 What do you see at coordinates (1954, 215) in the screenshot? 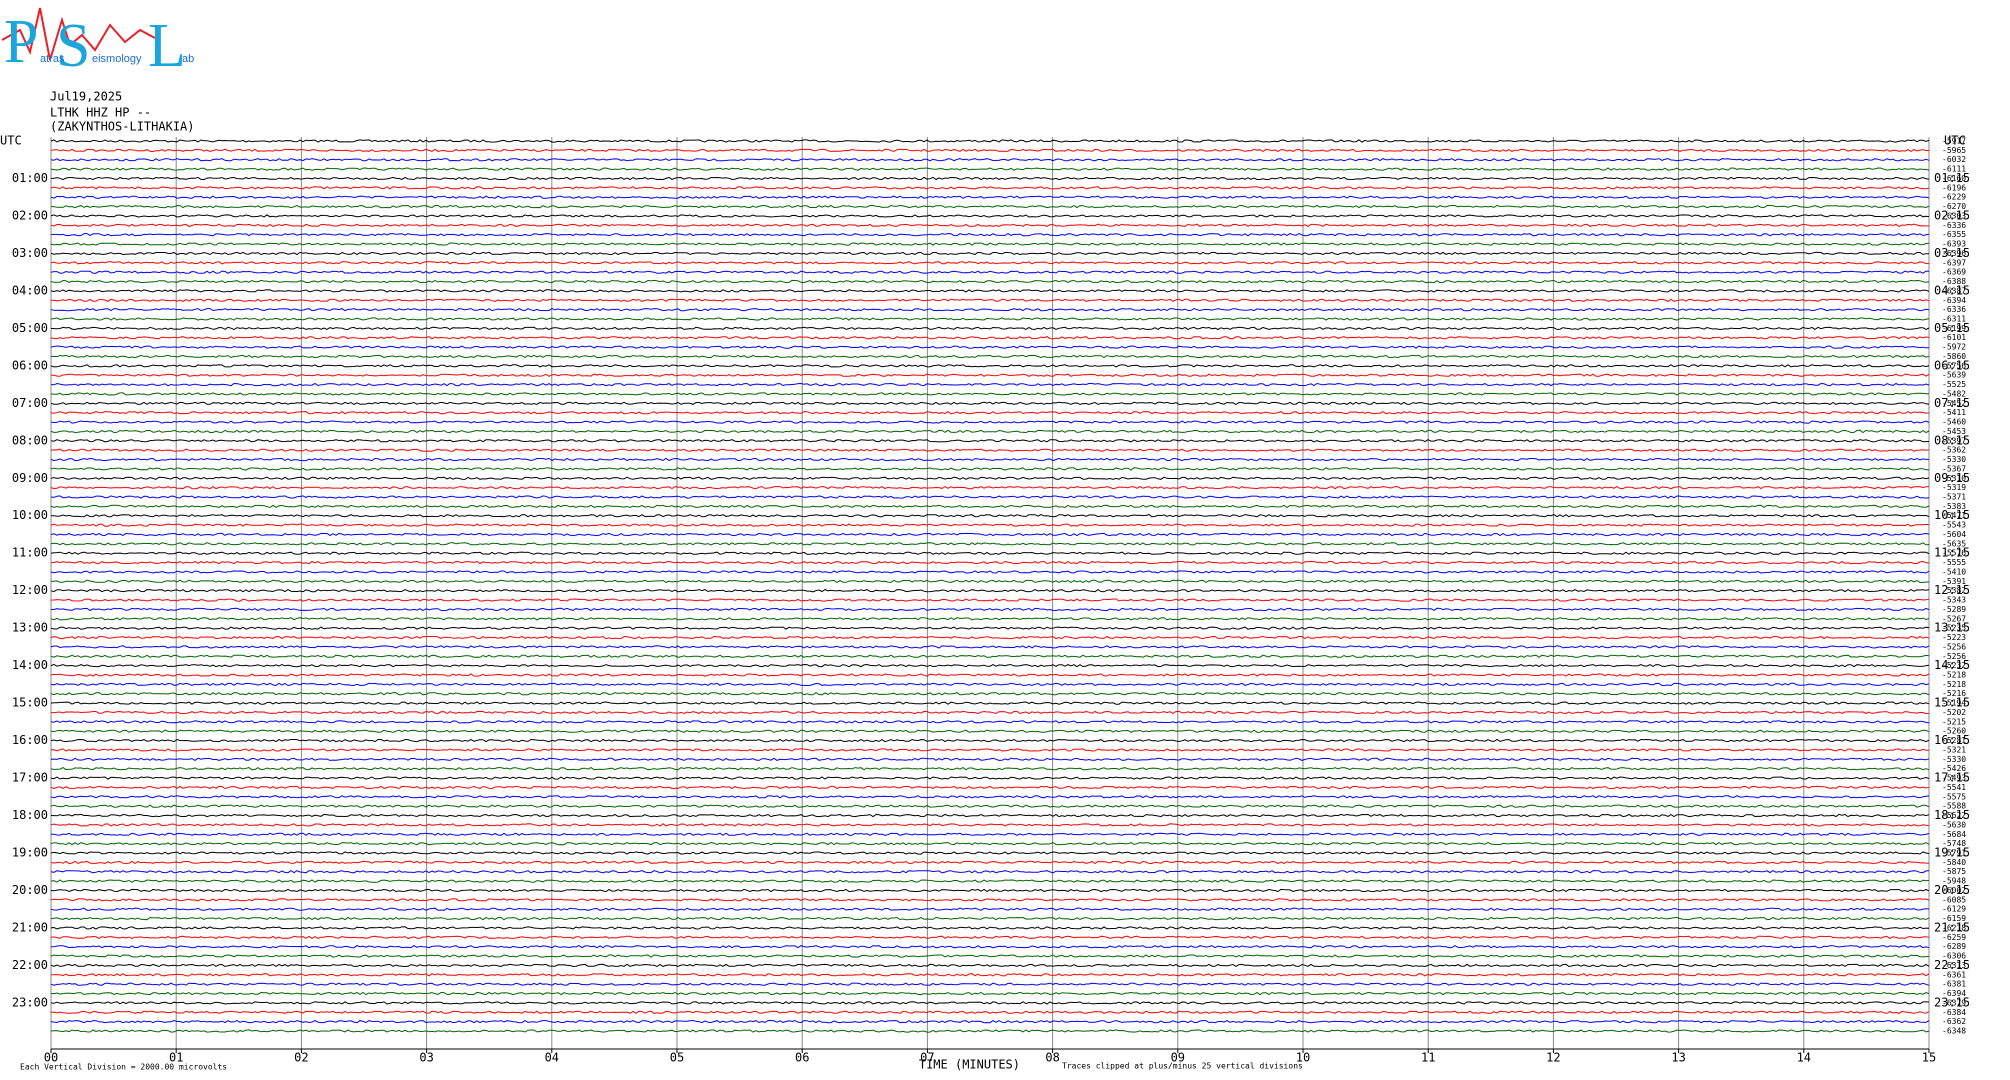
I see `offset-label: -6303` at bounding box center [1954, 215].